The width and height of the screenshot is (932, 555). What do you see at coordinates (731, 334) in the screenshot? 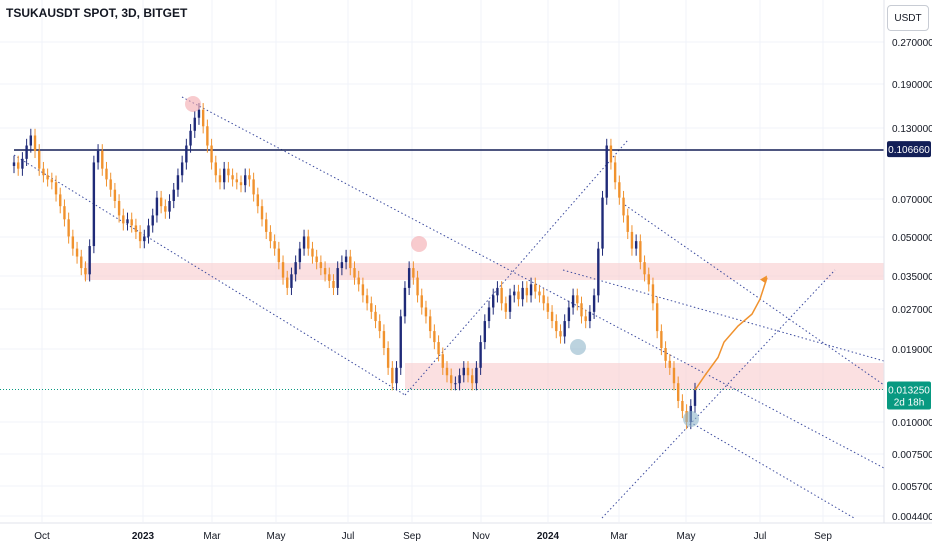
I see `projection-path` at bounding box center [731, 334].